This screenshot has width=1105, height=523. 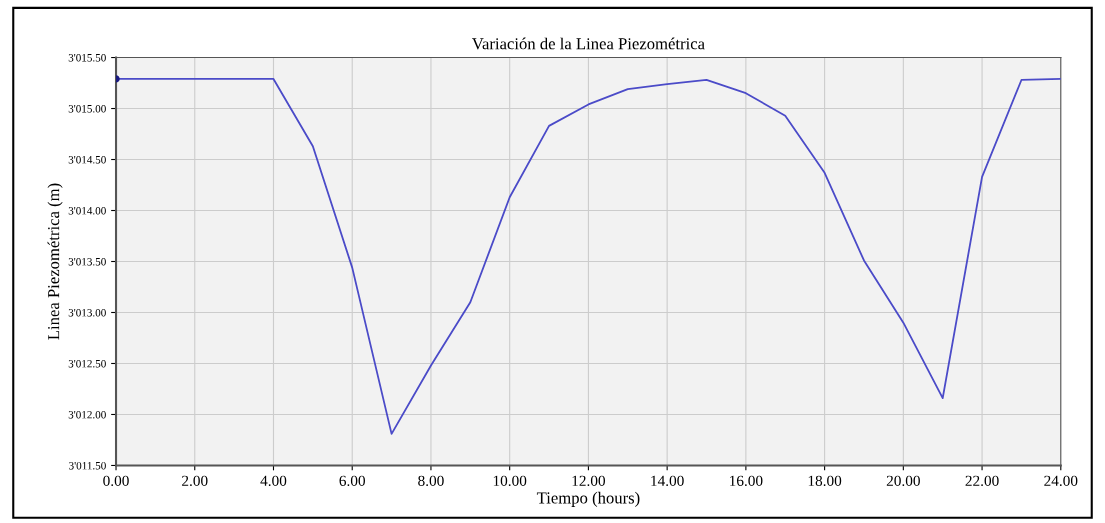 I want to click on y-tick-label: 3'011.50, so click(x=87, y=465).